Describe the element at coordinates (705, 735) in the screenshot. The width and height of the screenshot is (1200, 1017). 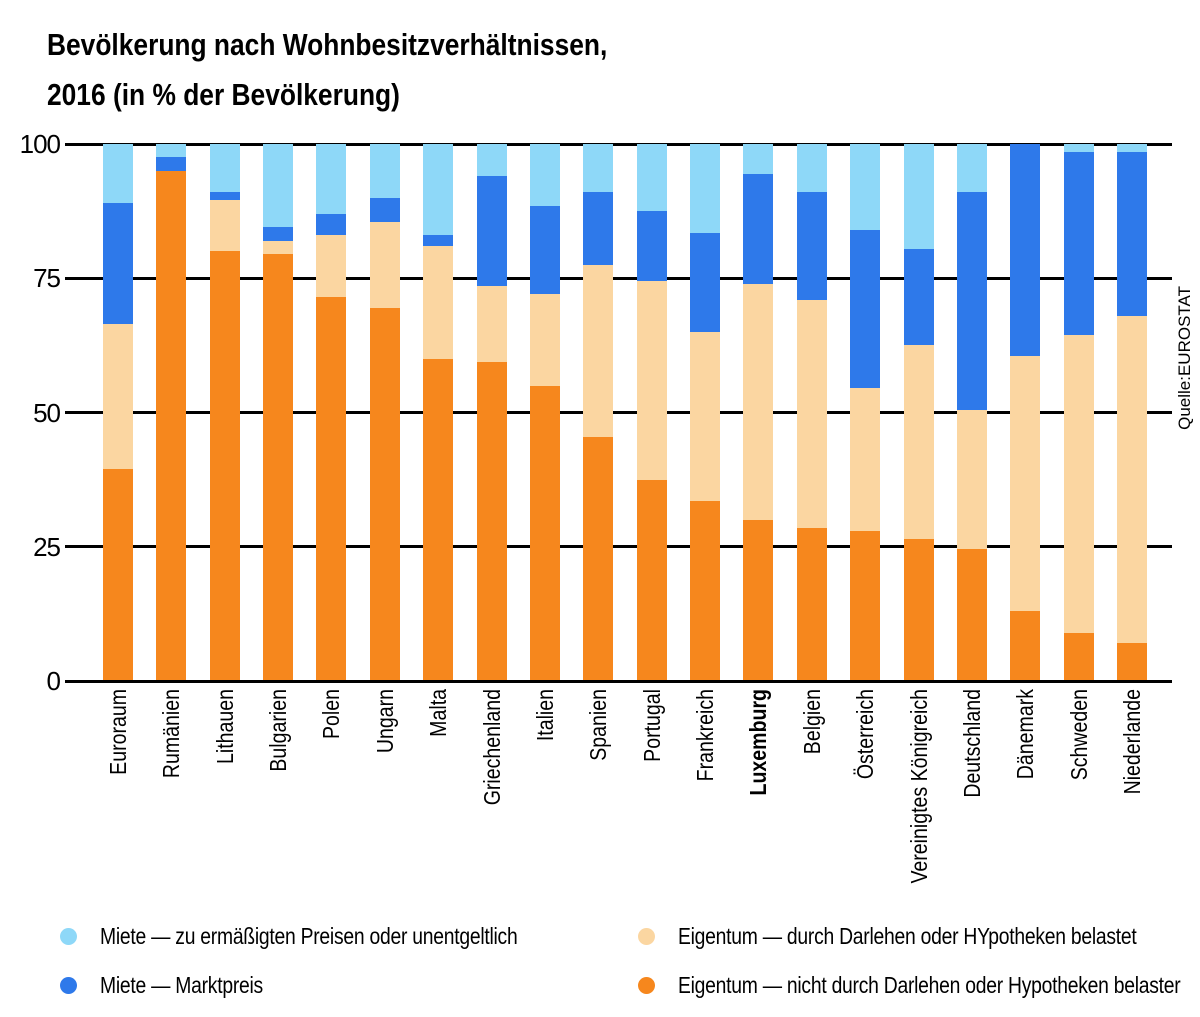
I see `x-label-Frankreich: Frankreich` at that location.